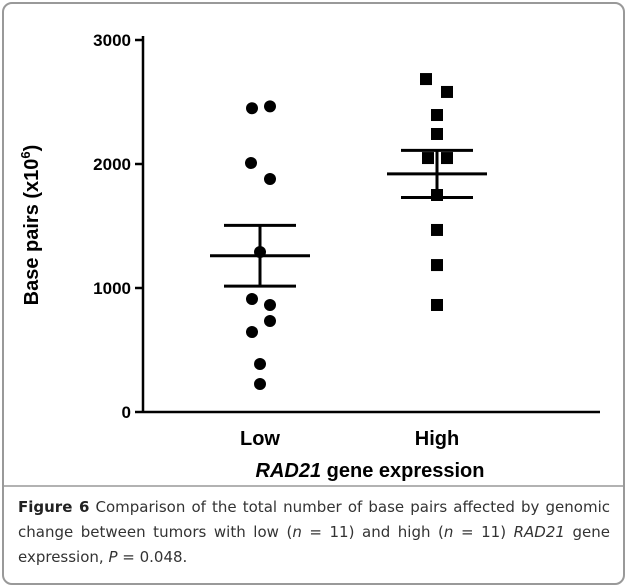  Describe the element at coordinates (289, 471) in the screenshot. I see `x-title-gene: RAD21` at that location.